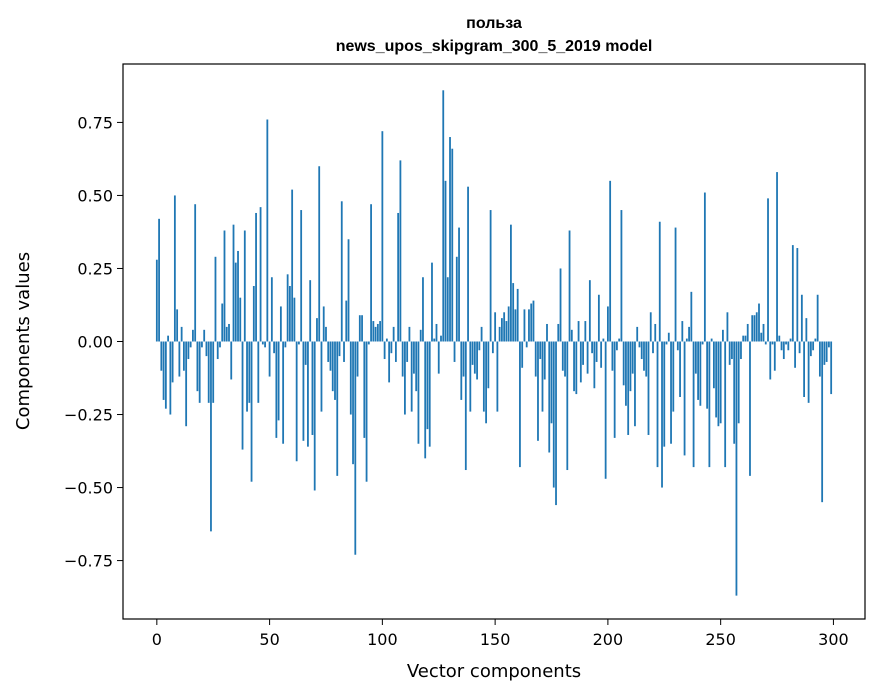 Image resolution: width=880 pixels, height=696 pixels. I want to click on x-axis: 0 50 100 150 200 250 300, so click(500, 634).